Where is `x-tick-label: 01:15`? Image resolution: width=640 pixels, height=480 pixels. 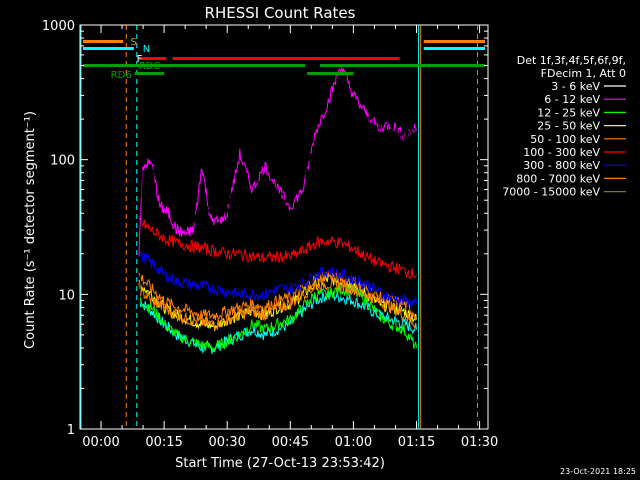
x-tick-label: 01:15 is located at coordinates (416, 442).